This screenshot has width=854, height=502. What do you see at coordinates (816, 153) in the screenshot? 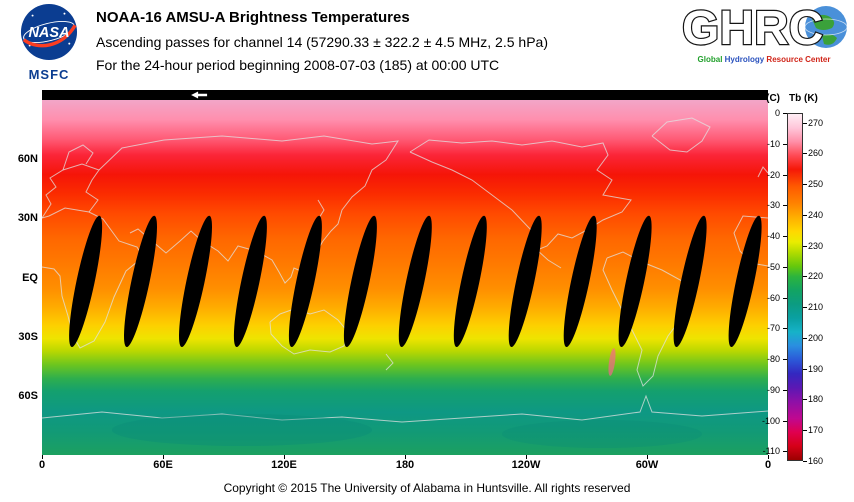
I see `colorbar-kelvin-label: 260` at bounding box center [816, 153].